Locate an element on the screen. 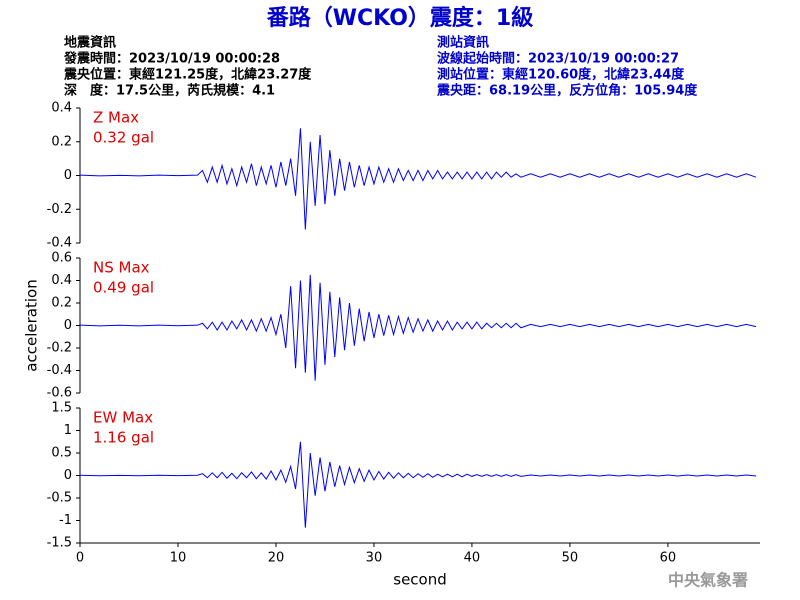 The height and width of the screenshot is (600, 800). annotation: 0.49 gal is located at coordinates (123, 288).